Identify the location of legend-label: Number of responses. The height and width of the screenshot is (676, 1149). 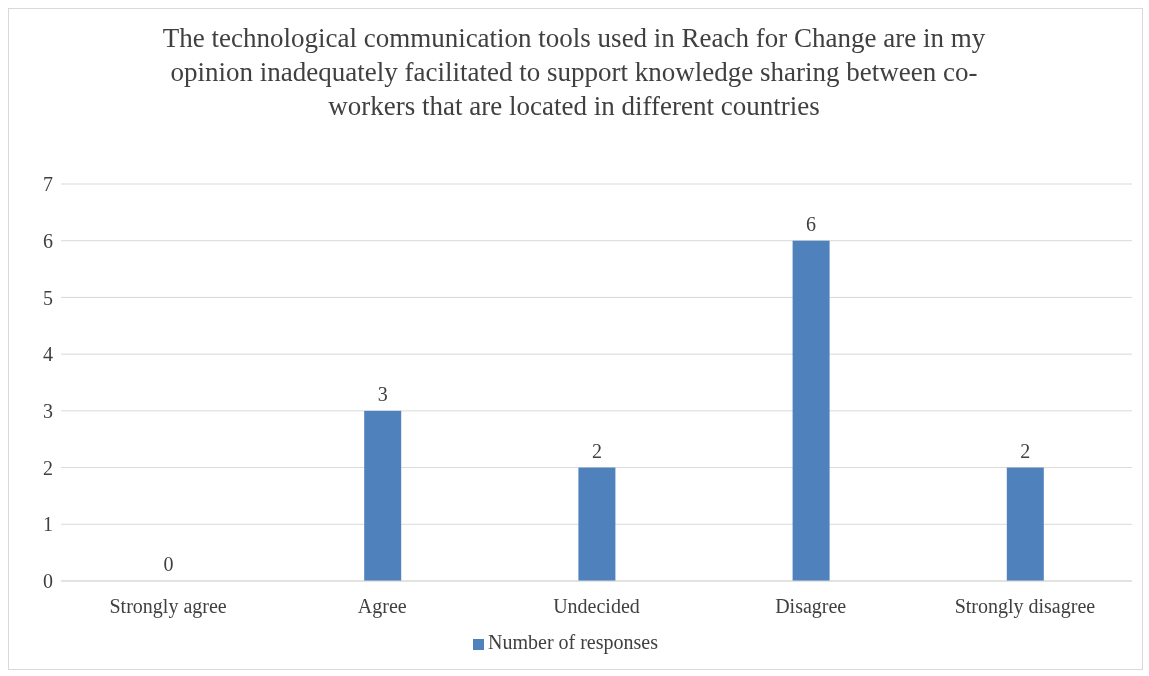
(573, 642).